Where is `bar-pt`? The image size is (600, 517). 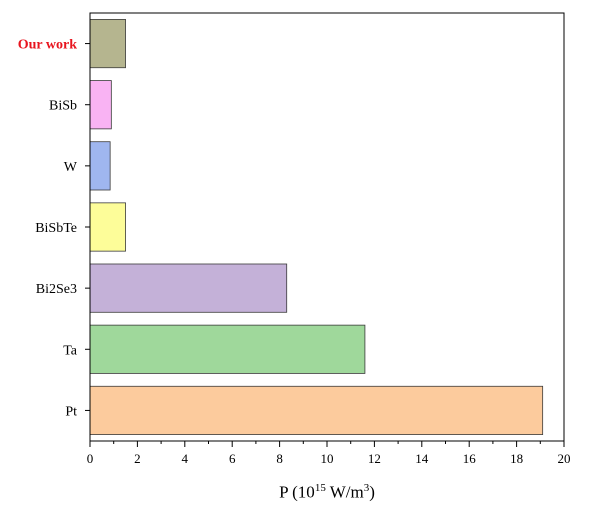 bar-pt is located at coordinates (316, 410).